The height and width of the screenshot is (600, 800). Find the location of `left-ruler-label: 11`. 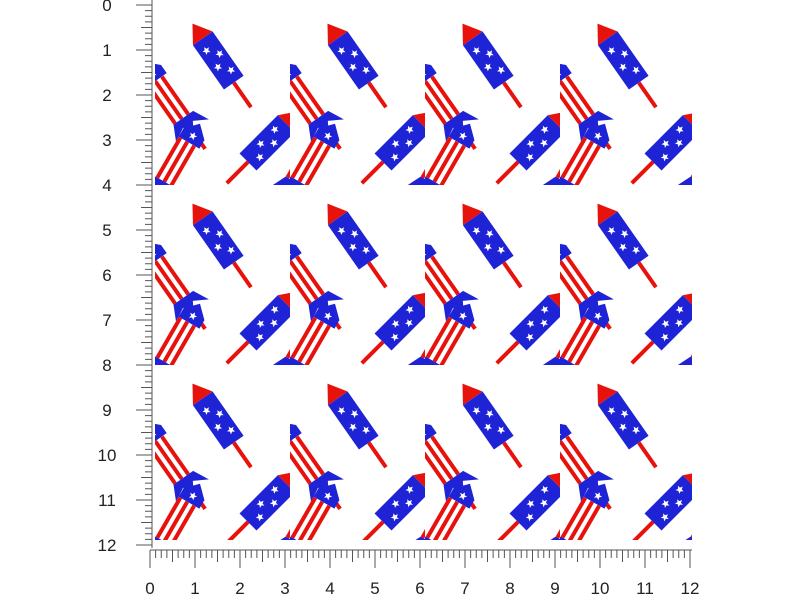

left-ruler-label: 11 is located at coordinates (107, 500).